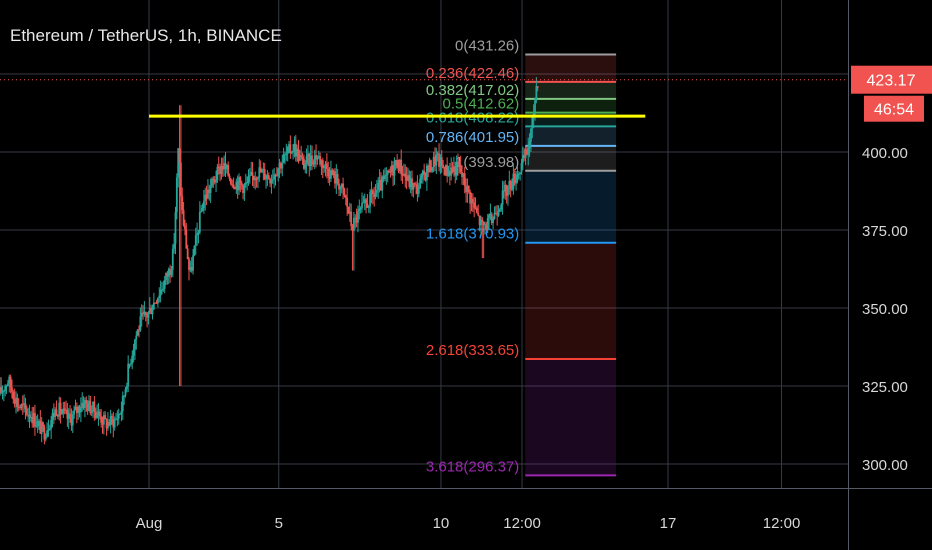  What do you see at coordinates (885, 387) in the screenshot?
I see `y-tick-label: 325.00` at bounding box center [885, 387].